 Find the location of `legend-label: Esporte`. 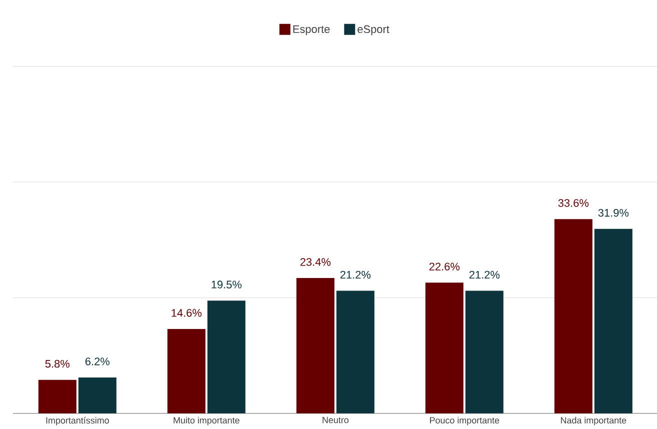

legend-label: Esporte is located at coordinates (311, 30).